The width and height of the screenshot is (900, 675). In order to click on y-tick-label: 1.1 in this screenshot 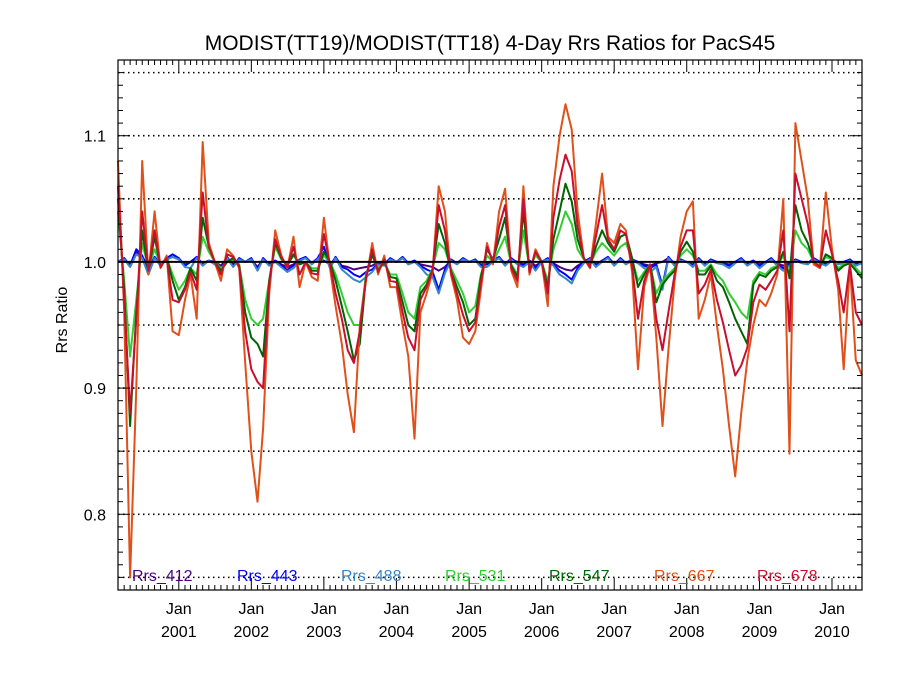, I will do `click(95, 137)`.